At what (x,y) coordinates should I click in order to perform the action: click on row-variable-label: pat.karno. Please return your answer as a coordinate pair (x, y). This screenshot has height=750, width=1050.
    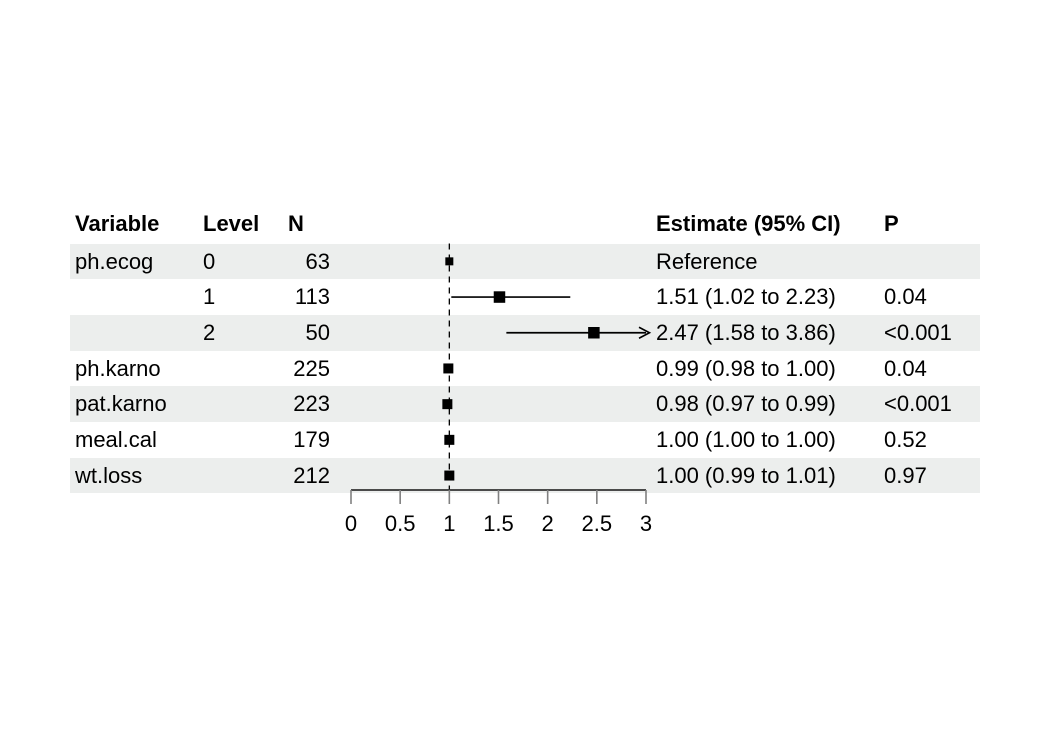
    Looking at the image, I should click on (121, 404).